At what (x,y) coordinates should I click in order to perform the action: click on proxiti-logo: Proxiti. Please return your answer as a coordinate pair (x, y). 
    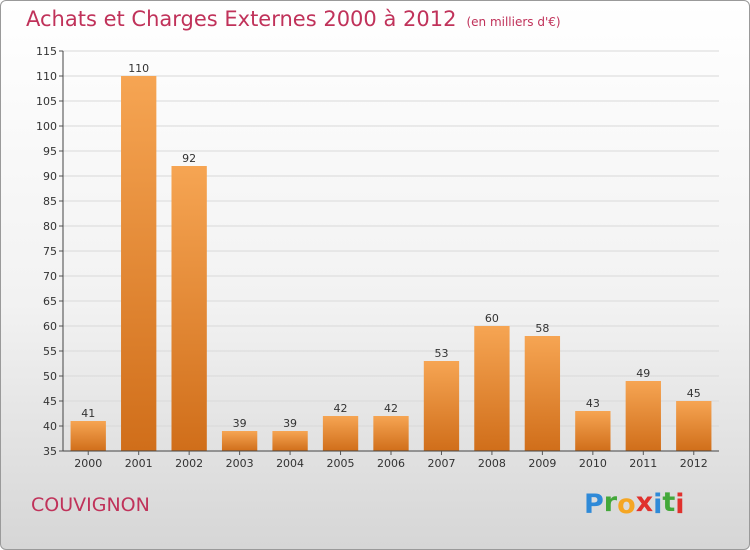
    Looking at the image, I should click on (634, 503).